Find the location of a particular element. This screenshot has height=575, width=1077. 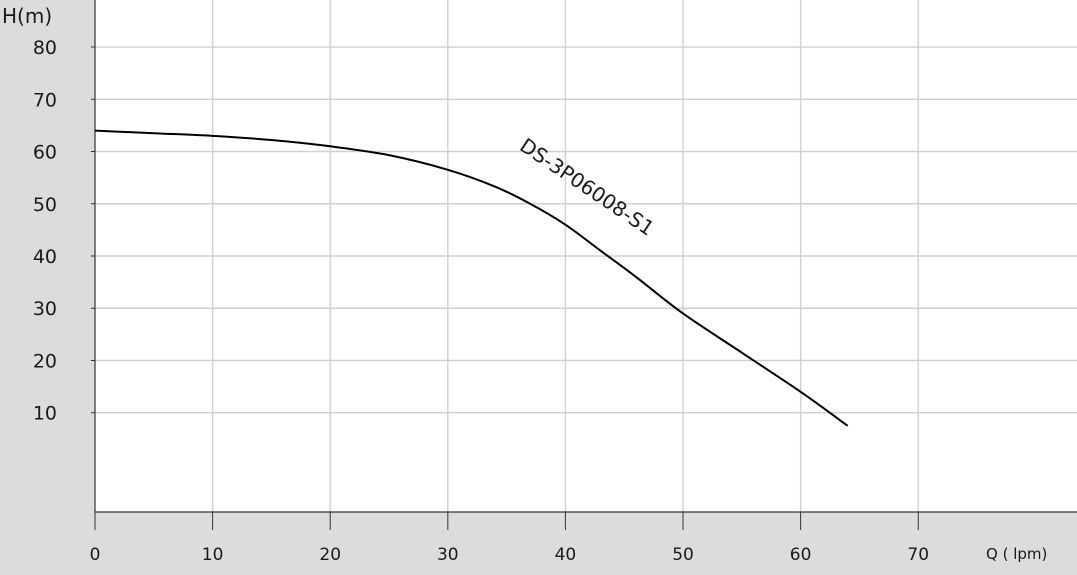

x-tick-label: 20 is located at coordinates (330, 555).